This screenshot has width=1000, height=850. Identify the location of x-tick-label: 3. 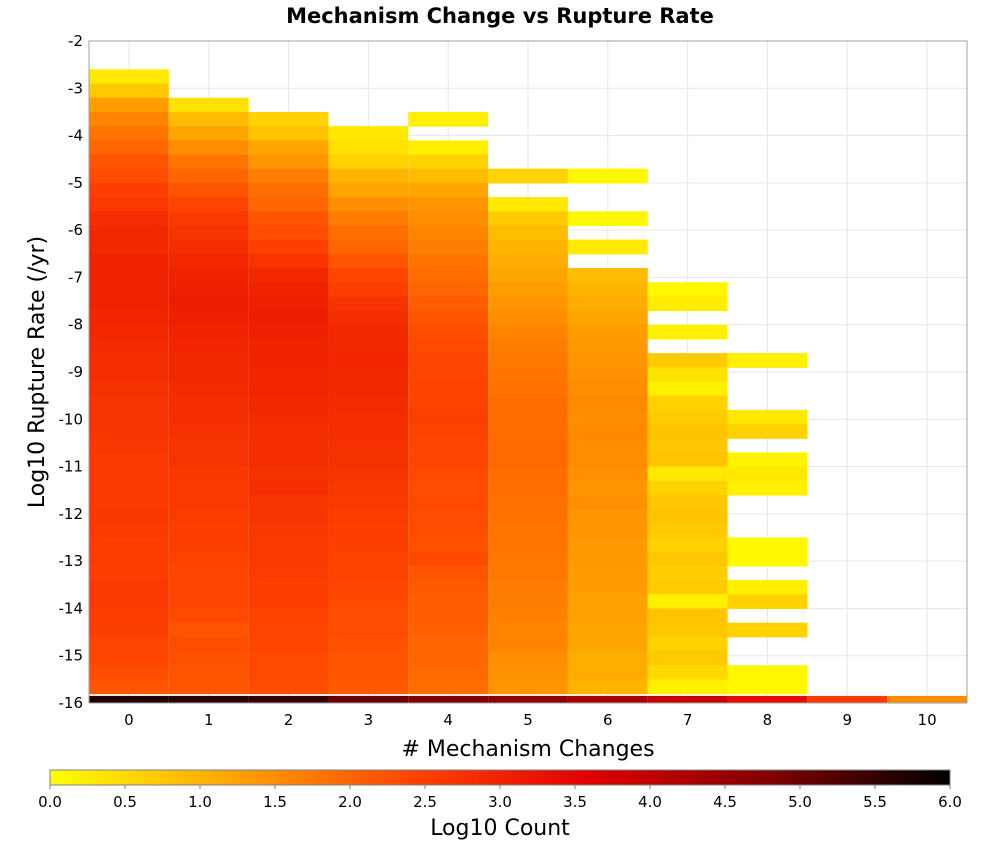
(369, 720).